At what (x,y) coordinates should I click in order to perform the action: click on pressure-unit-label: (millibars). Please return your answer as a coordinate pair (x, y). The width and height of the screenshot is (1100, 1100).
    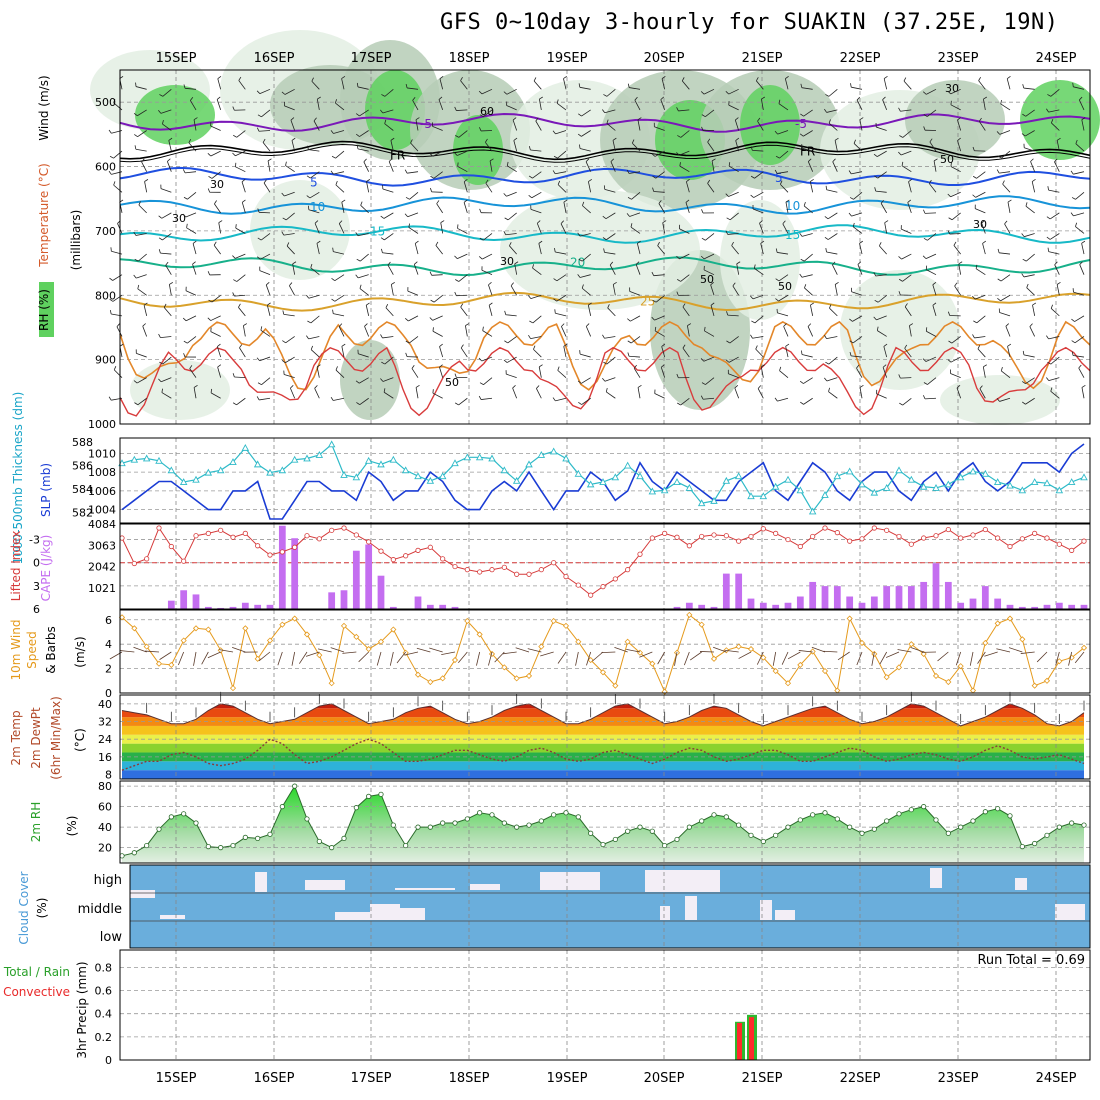
    Looking at the image, I should click on (76, 240).